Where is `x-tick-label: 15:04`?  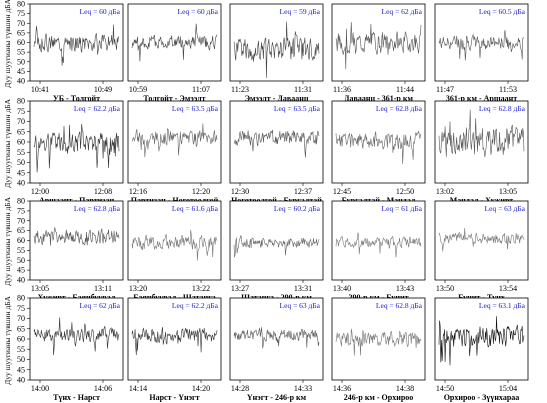 x-tick-label: 15:04 is located at coordinates (508, 388).